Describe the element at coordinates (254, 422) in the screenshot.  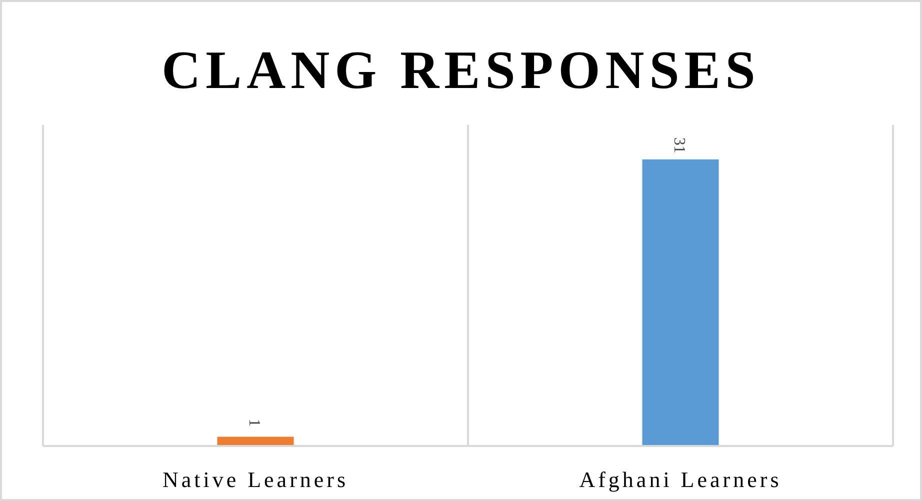
I see `data-label: 1` at that location.